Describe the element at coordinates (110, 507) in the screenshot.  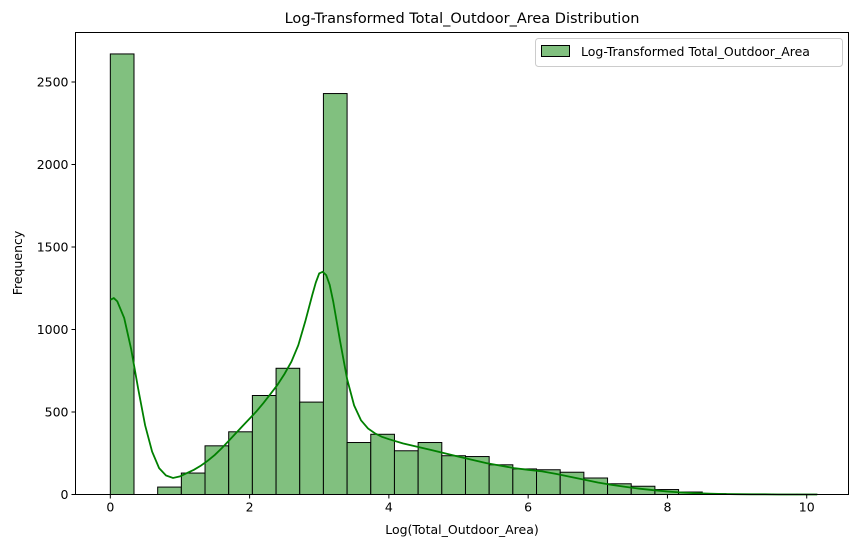
I see `x-tick-label: 0` at that location.